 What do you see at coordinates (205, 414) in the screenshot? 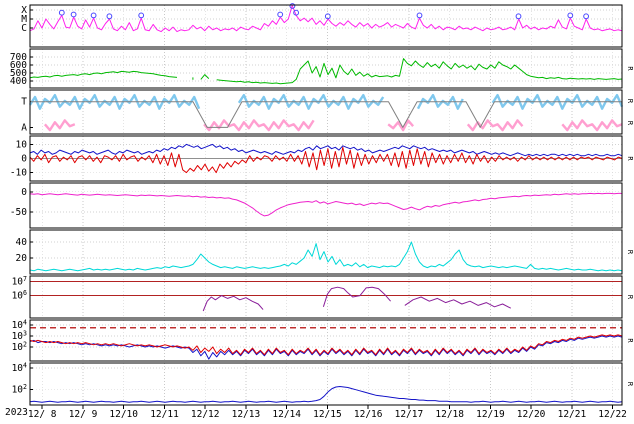
I see `x-tick-label: 12/12` at bounding box center [205, 414].